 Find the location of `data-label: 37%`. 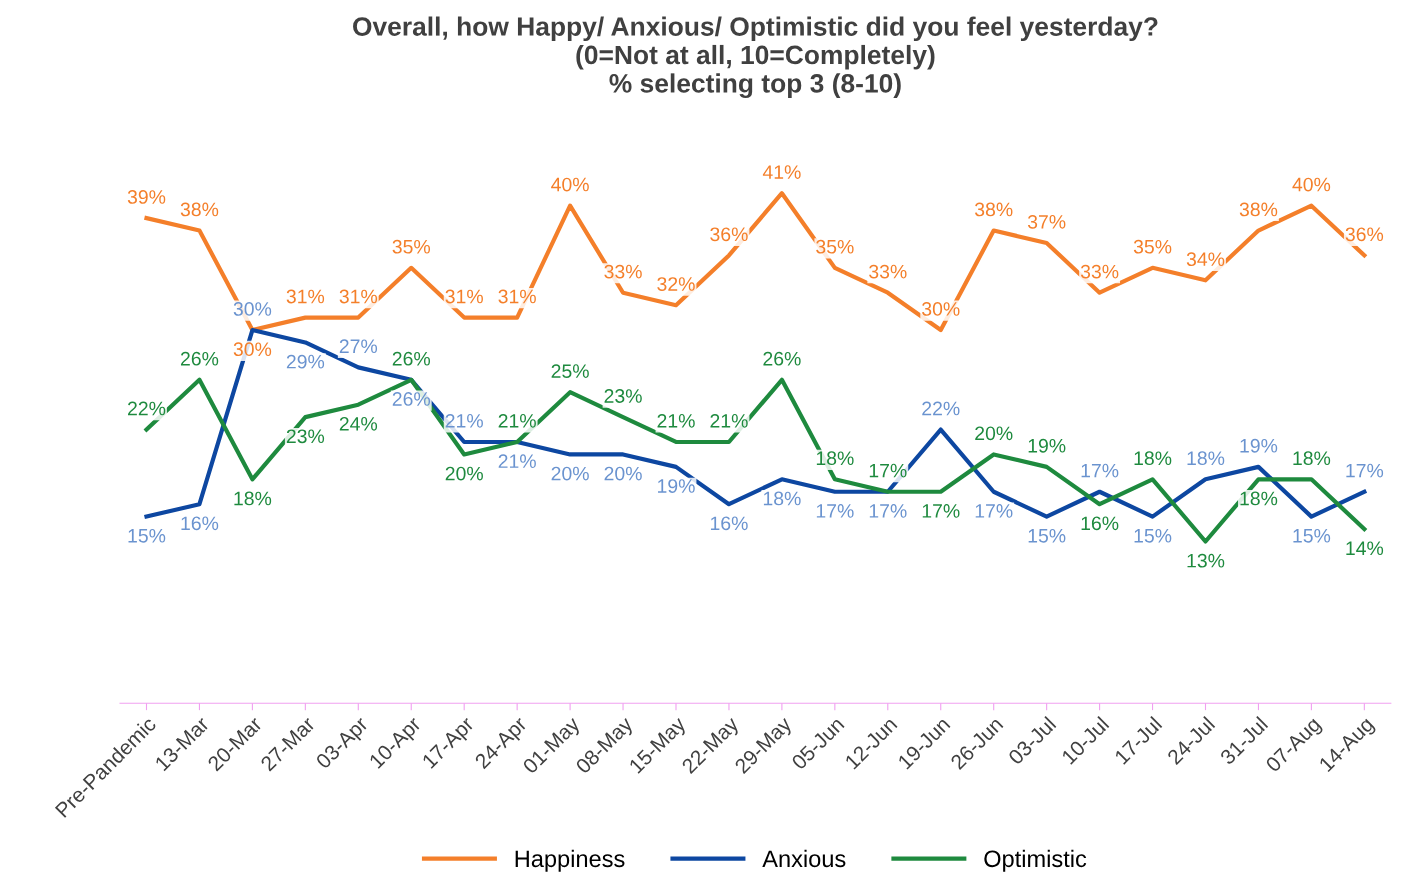

data-label: 37% is located at coordinates (1046, 221).